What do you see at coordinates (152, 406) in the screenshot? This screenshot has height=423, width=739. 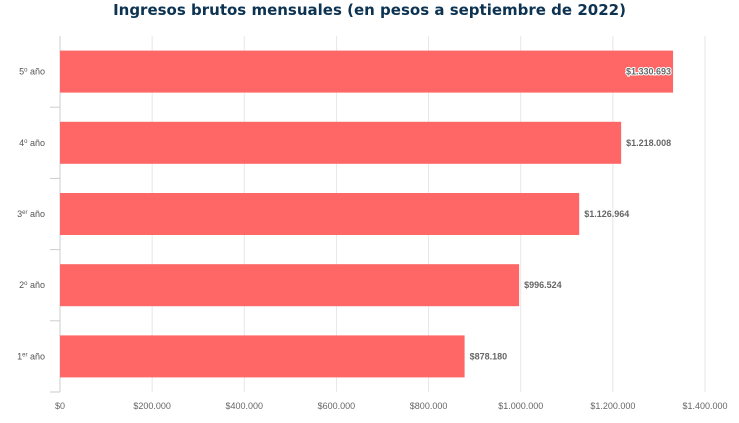 I see `x-tick-label: $200.000` at bounding box center [152, 406].